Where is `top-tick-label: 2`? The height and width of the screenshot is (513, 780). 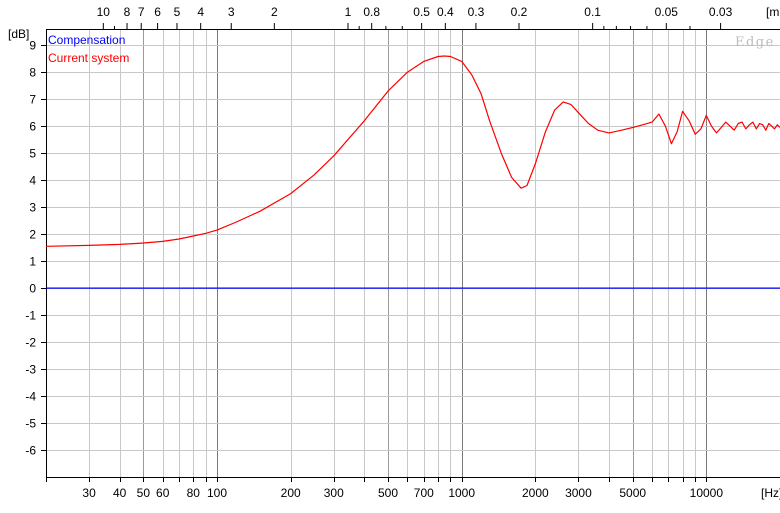
top-tick-label: 2 is located at coordinates (274, 12).